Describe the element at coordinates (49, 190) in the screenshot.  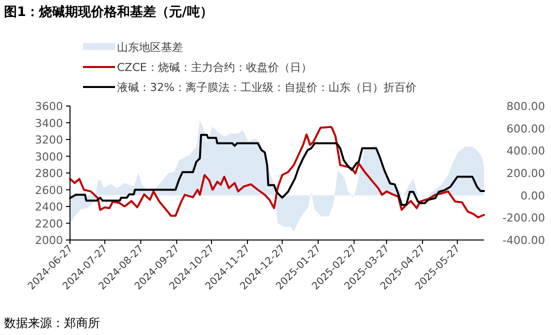
I see `y-tick-label: 2600` at that location.